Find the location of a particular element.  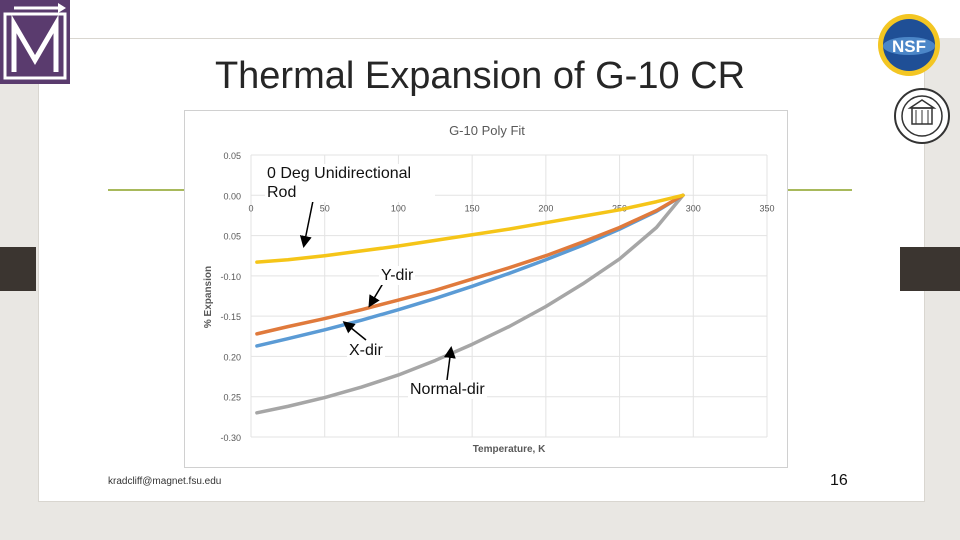

y-axis-label: % Expansion is located at coordinates (208, 297).